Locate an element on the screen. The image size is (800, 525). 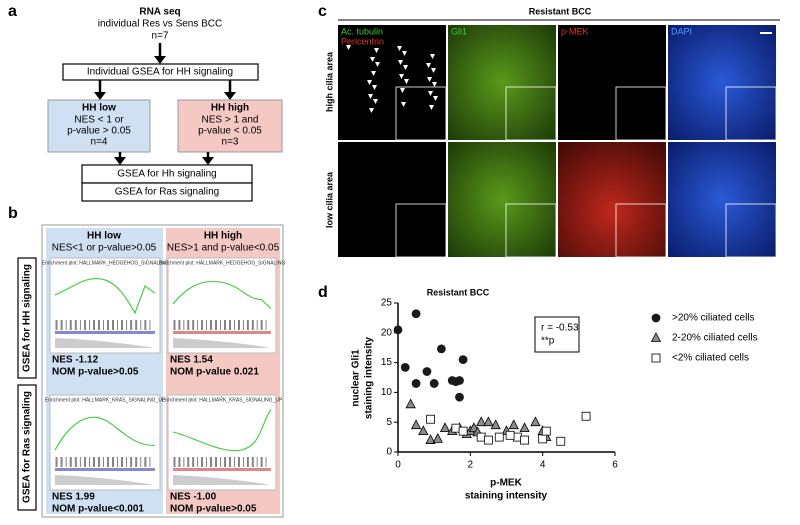
y-tick-label: 5 is located at coordinates (389, 422).